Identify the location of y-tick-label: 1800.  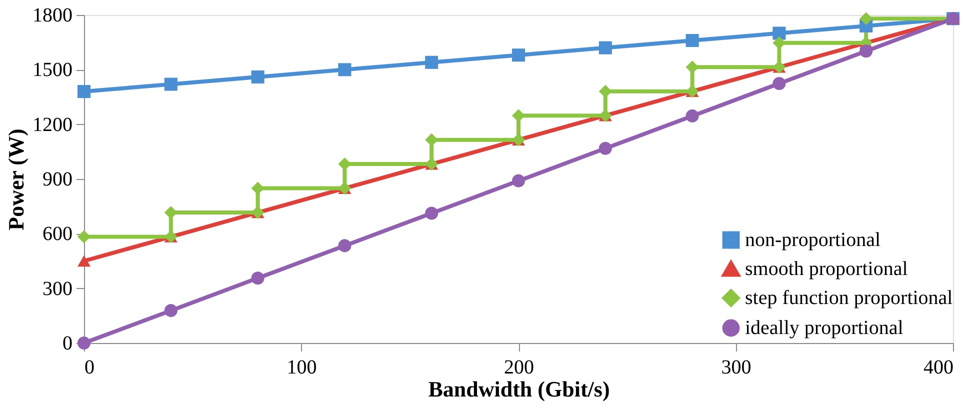
(52, 15).